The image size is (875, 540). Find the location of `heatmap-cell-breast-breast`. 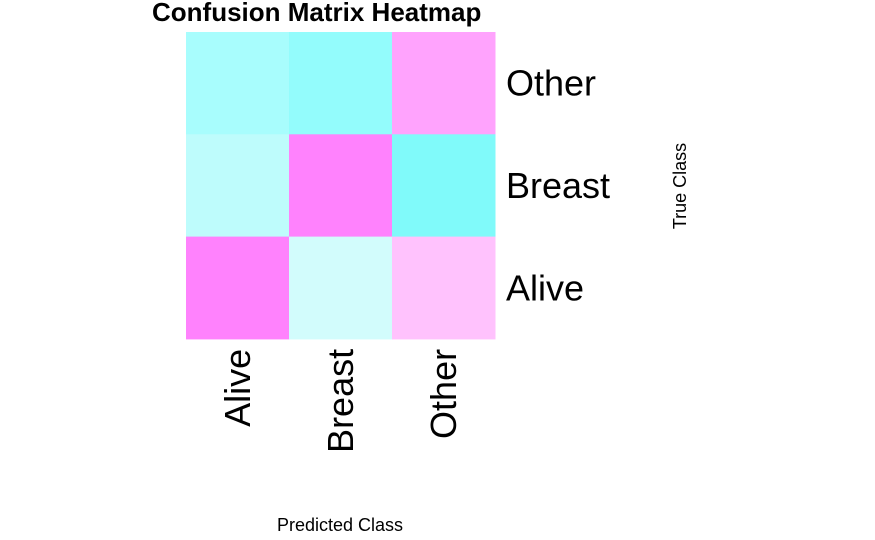

heatmap-cell-breast-breast is located at coordinates (341, 186).